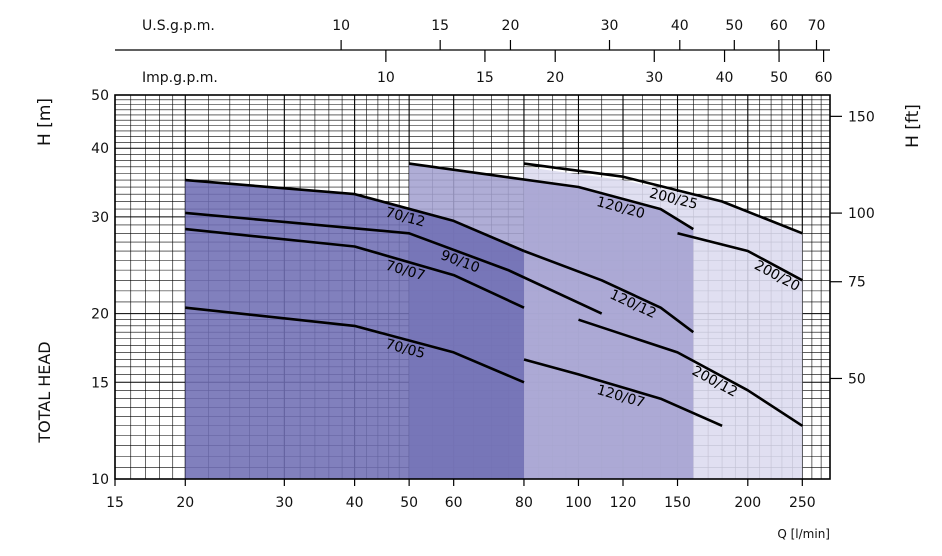 Image resolution: width=942 pixels, height=556 pixels. Describe the element at coordinates (511, 26) in the screenshot. I see `usgpm-tick-label: 20` at that location.